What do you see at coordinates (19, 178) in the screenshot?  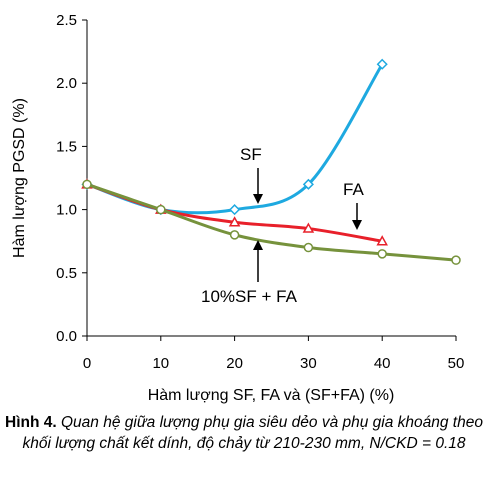 I see `y-axis-title: Hàm lượng PGSD (%)` at bounding box center [19, 178].